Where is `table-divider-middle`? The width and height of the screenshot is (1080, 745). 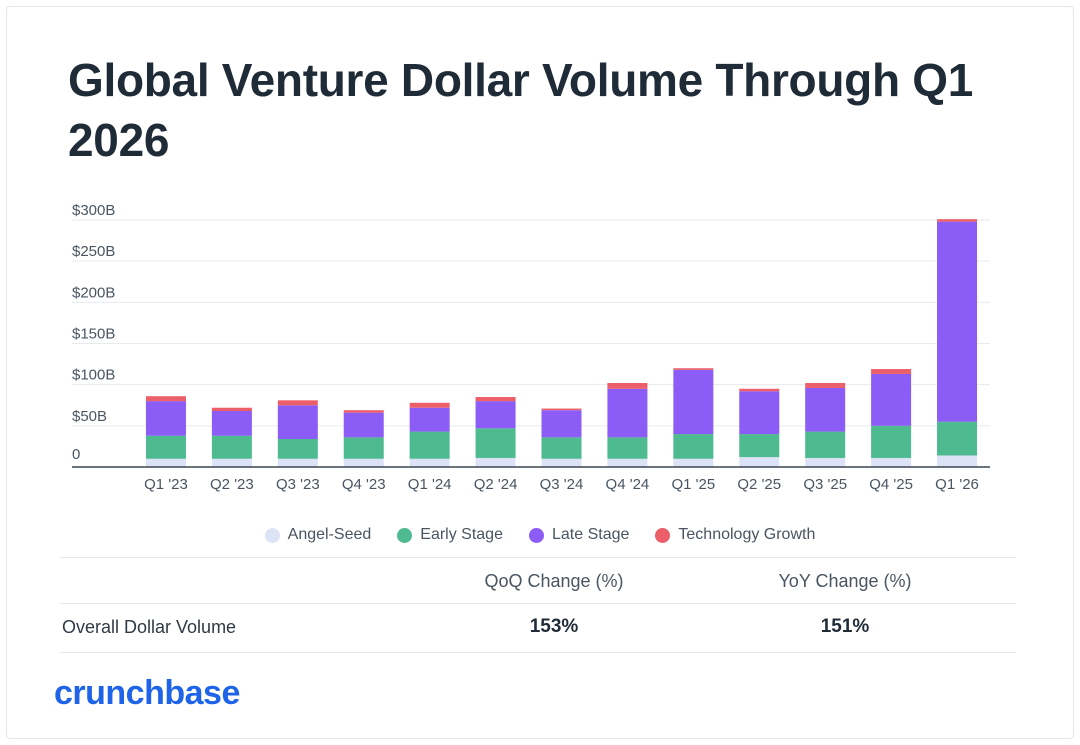 table-divider-middle is located at coordinates (538, 603).